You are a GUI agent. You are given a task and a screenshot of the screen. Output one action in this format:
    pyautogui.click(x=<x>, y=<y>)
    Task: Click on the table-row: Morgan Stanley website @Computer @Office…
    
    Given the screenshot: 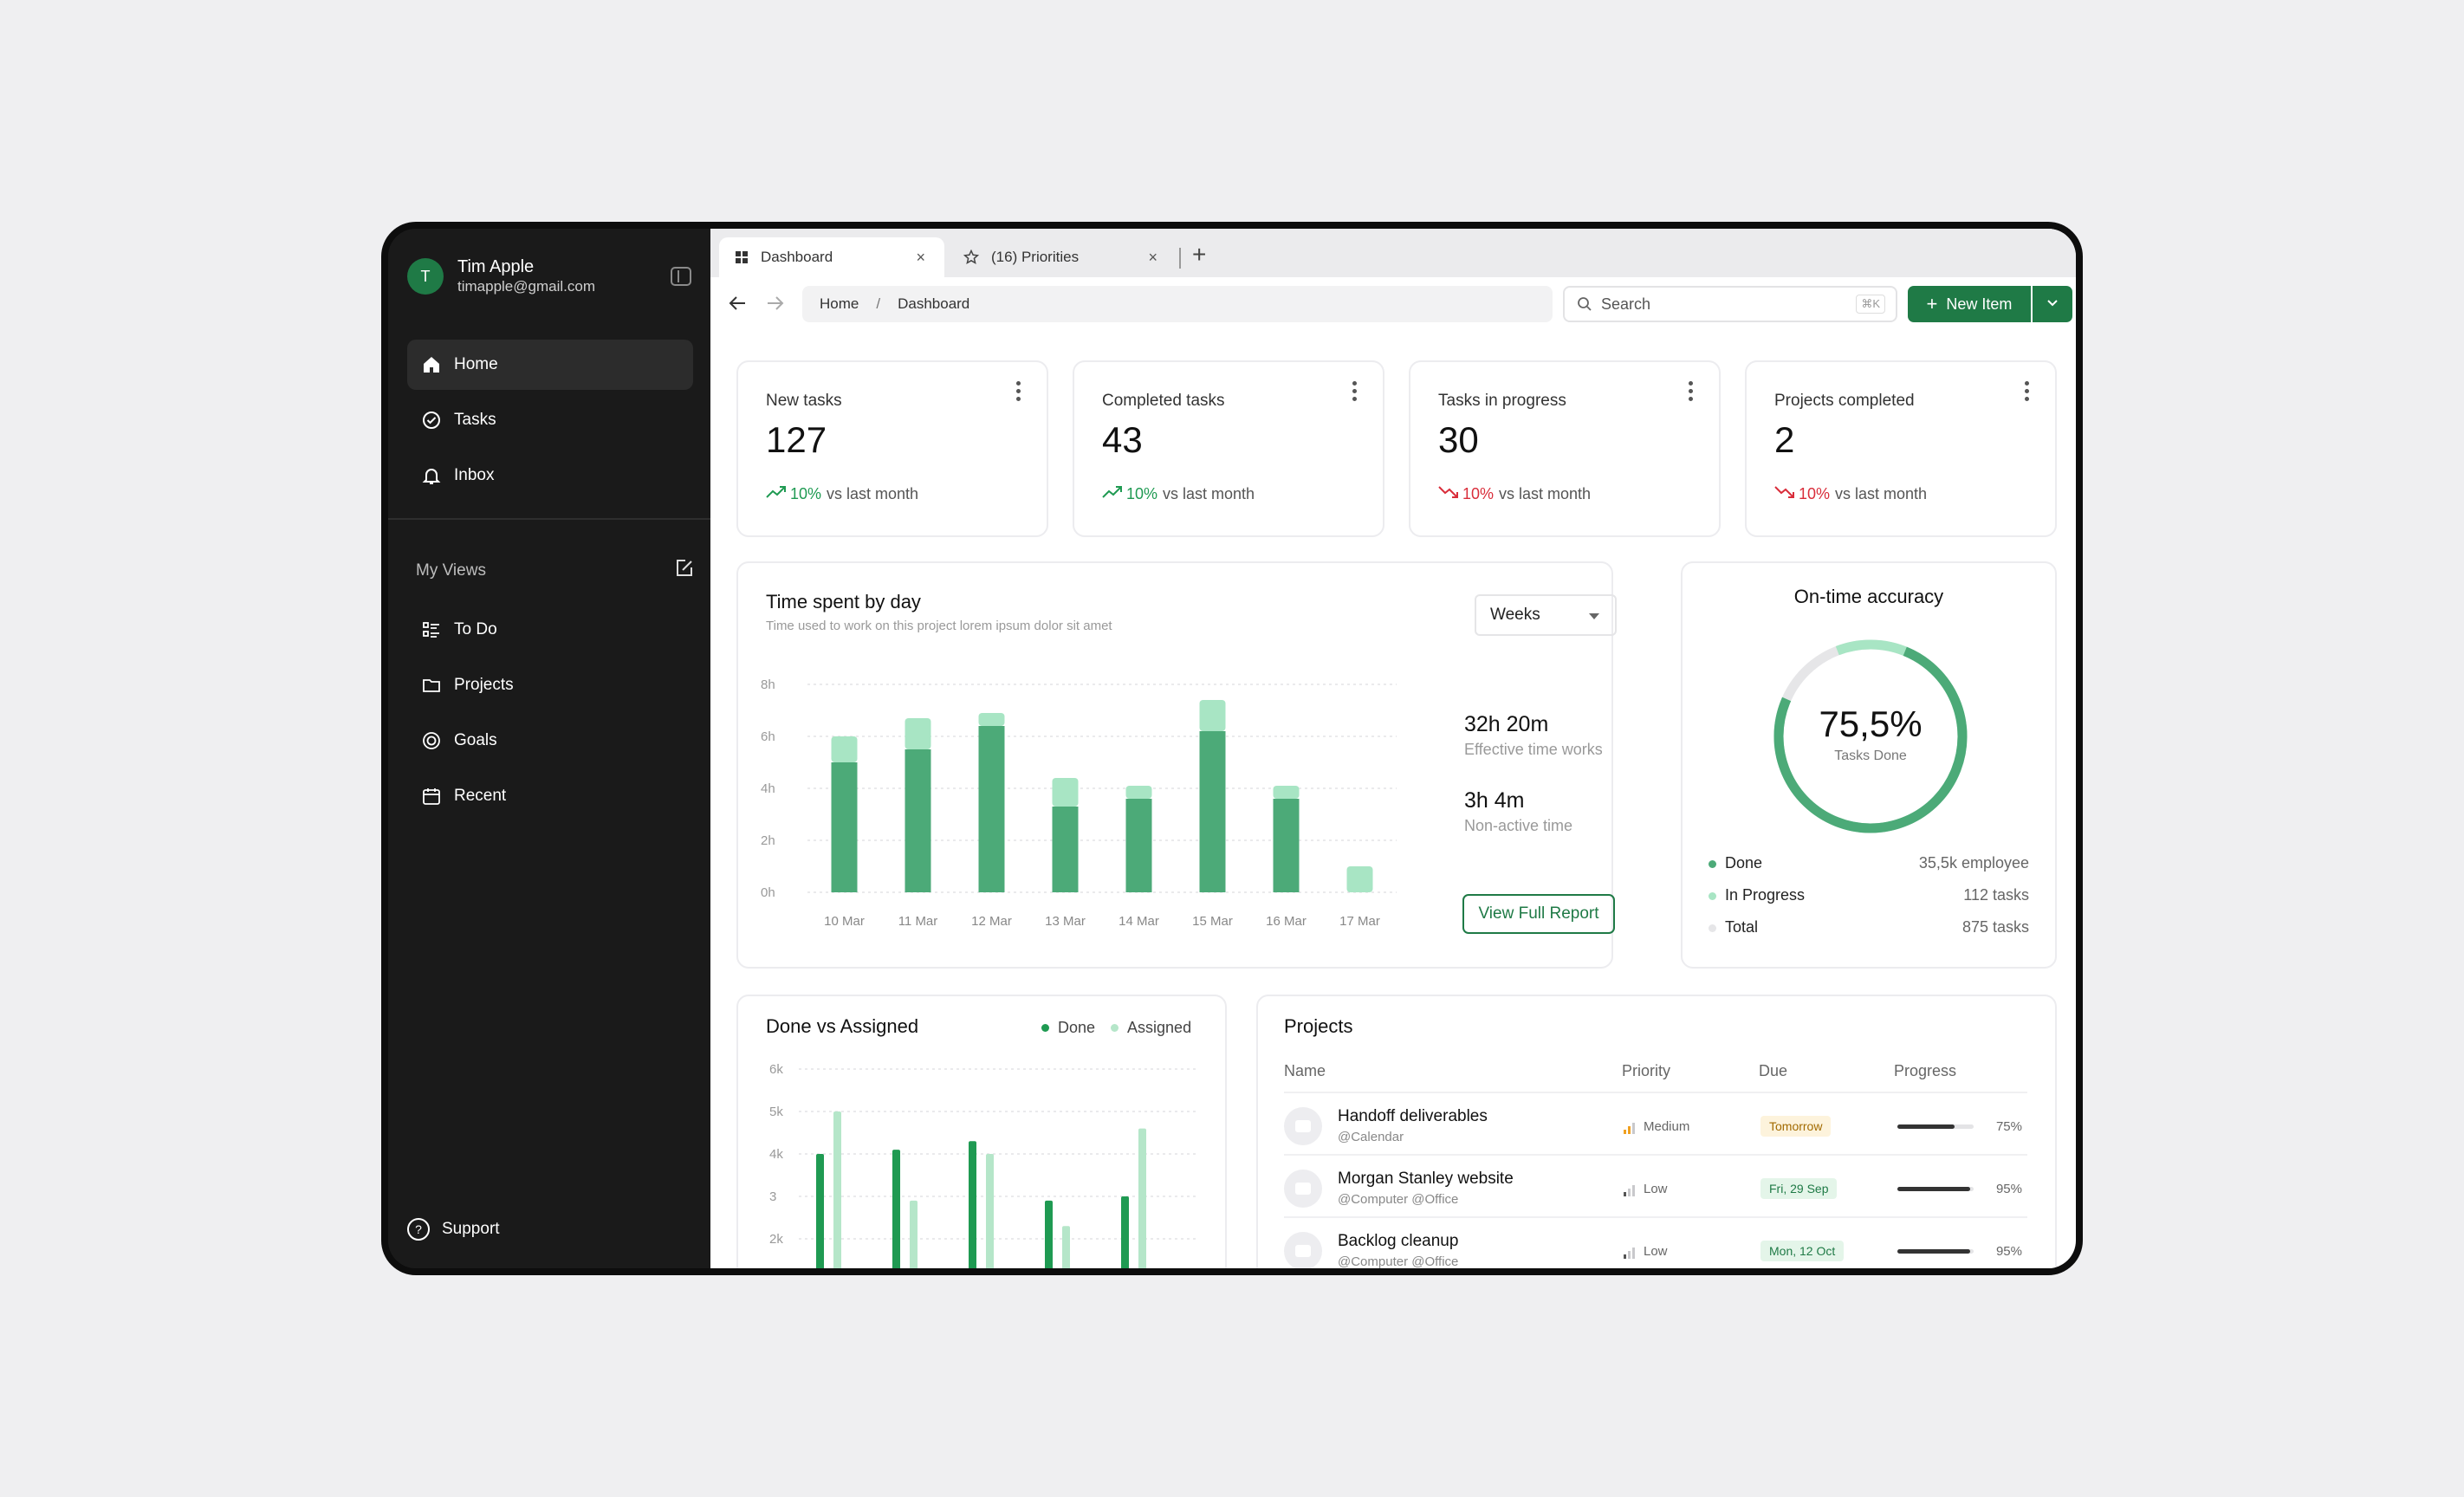 What is the action you would take?
    pyautogui.click(x=1655, y=1185)
    